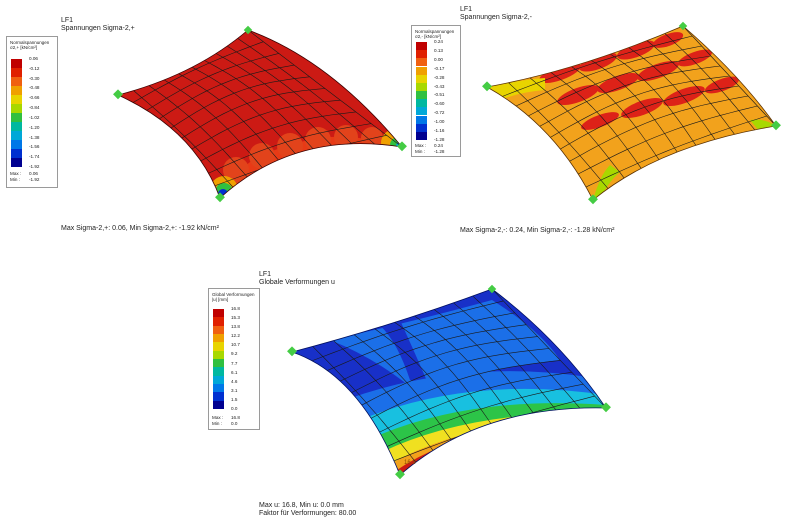  I want to click on legend-min-value: -1.92, so click(34, 179).